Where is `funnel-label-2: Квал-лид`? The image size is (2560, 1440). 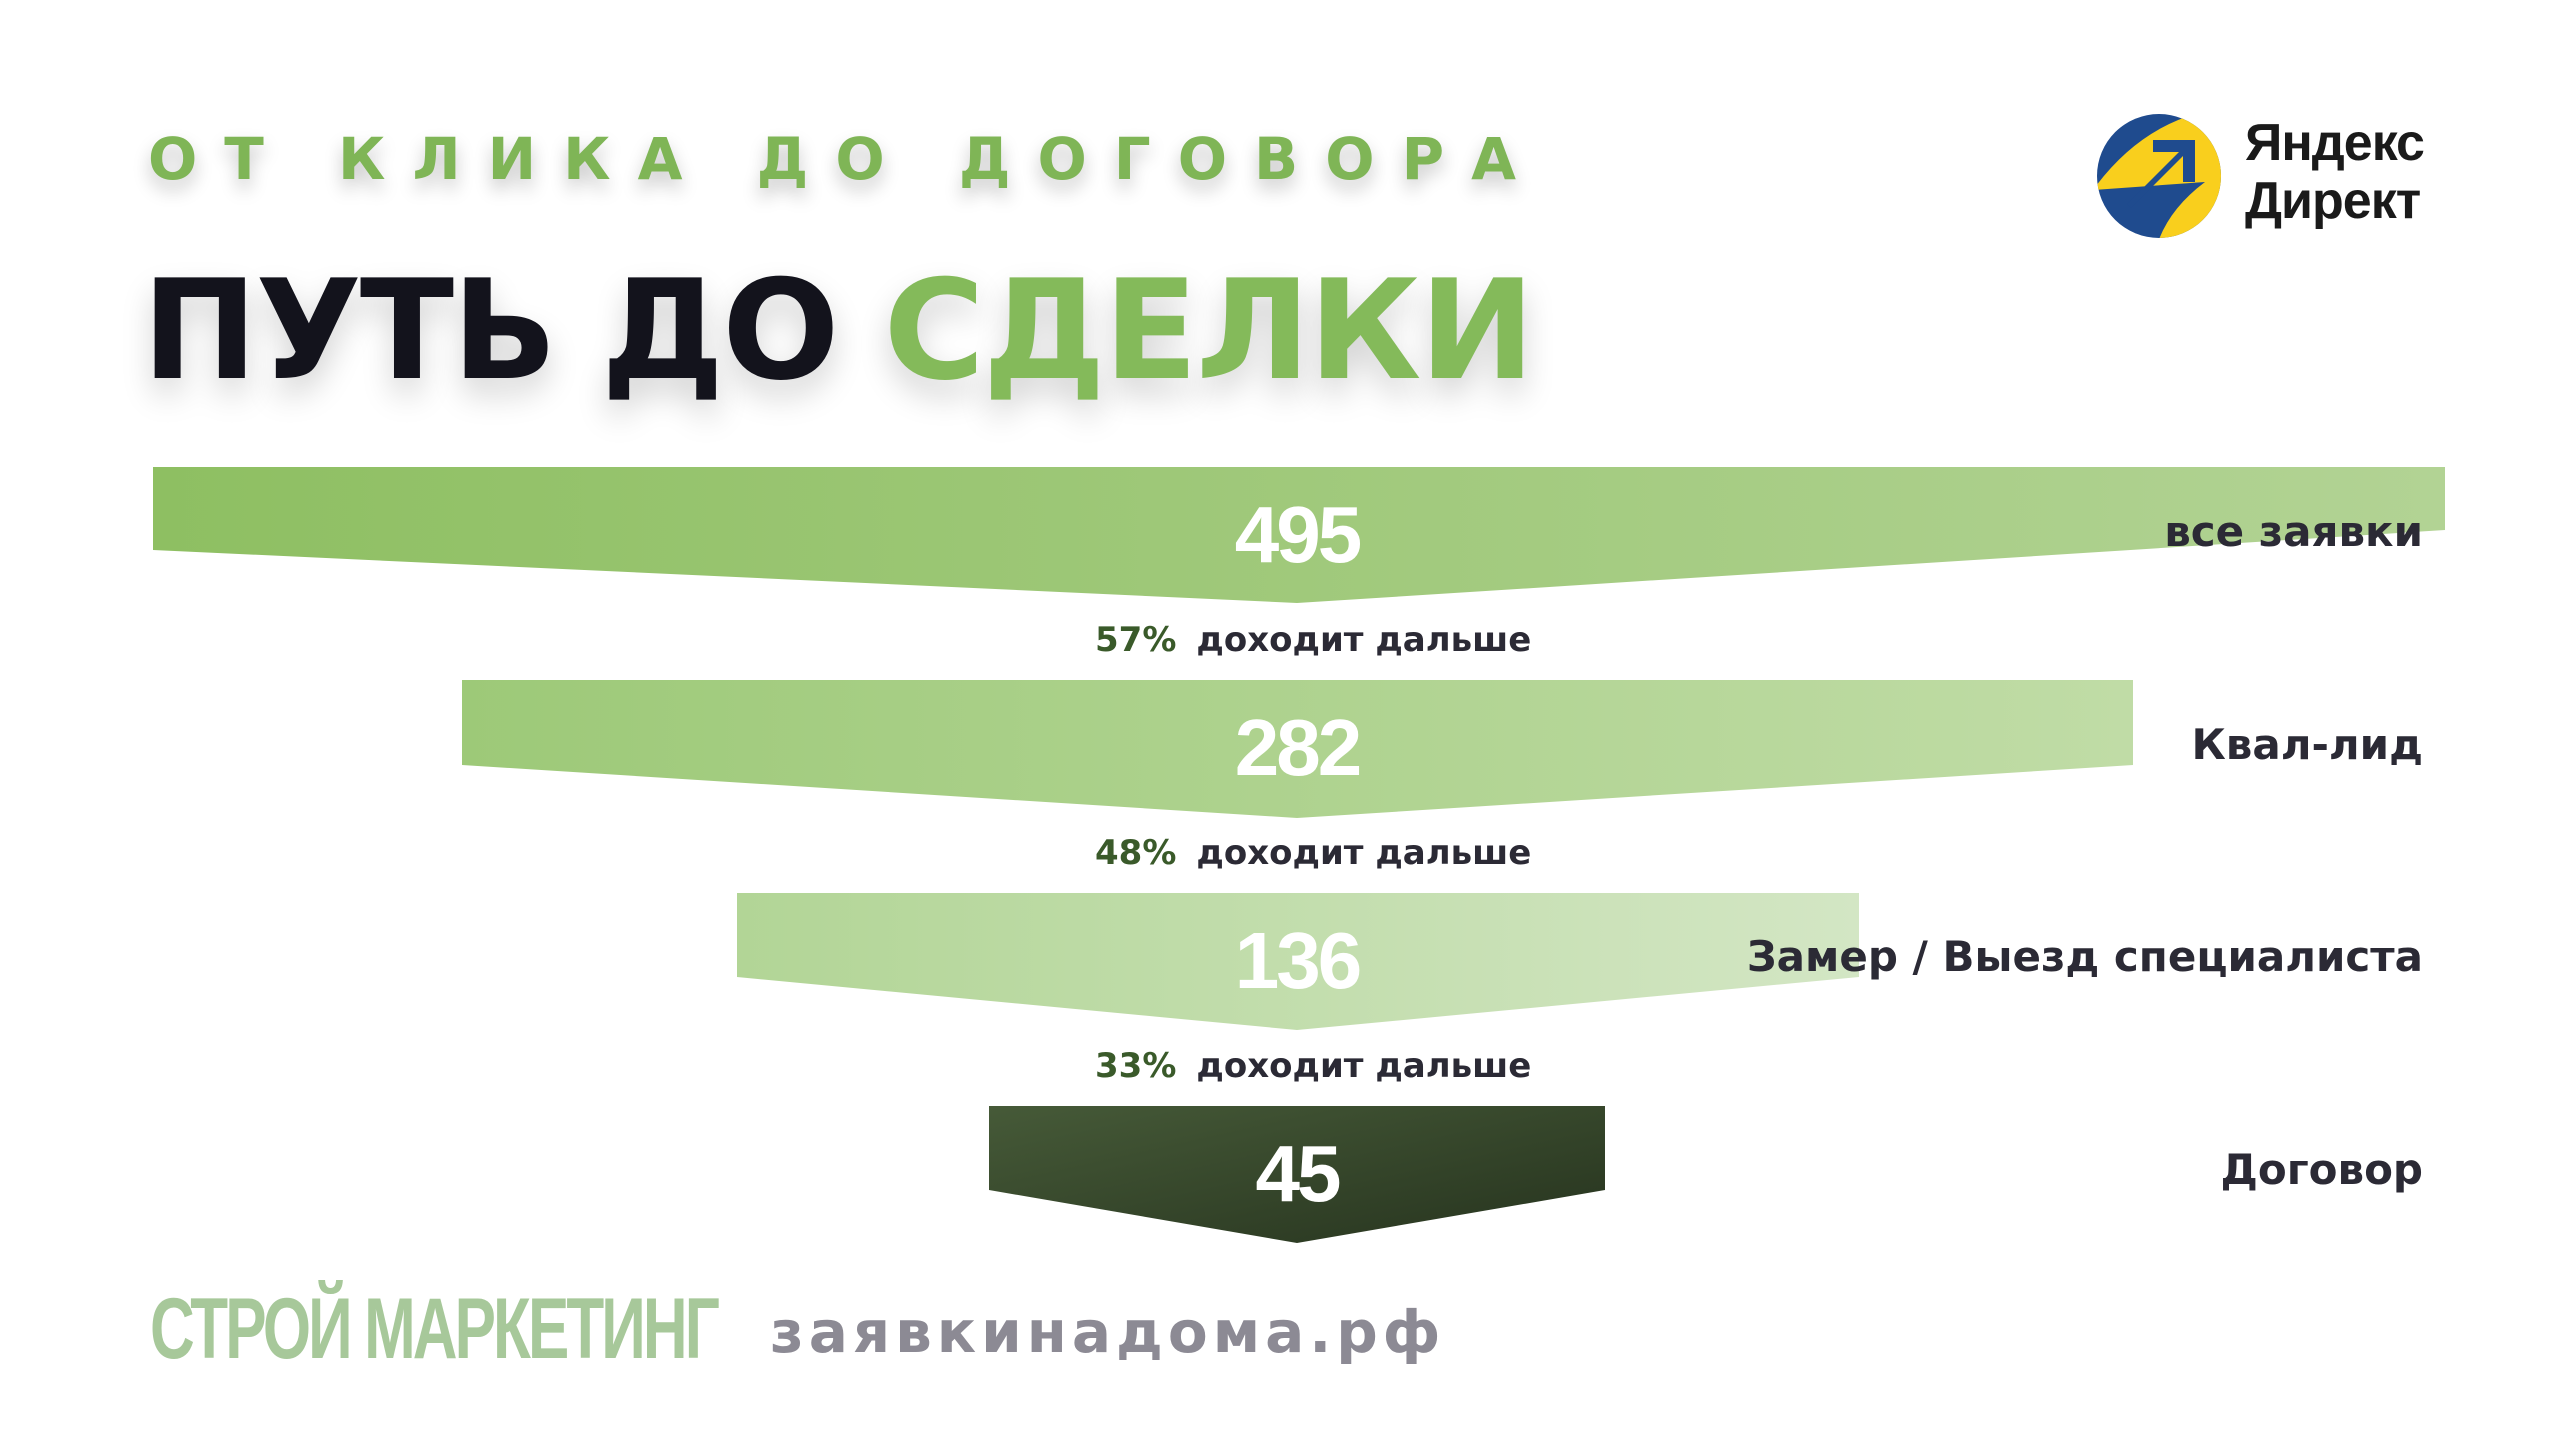
funnel-label-2: Квал-лид is located at coordinates (2307, 744).